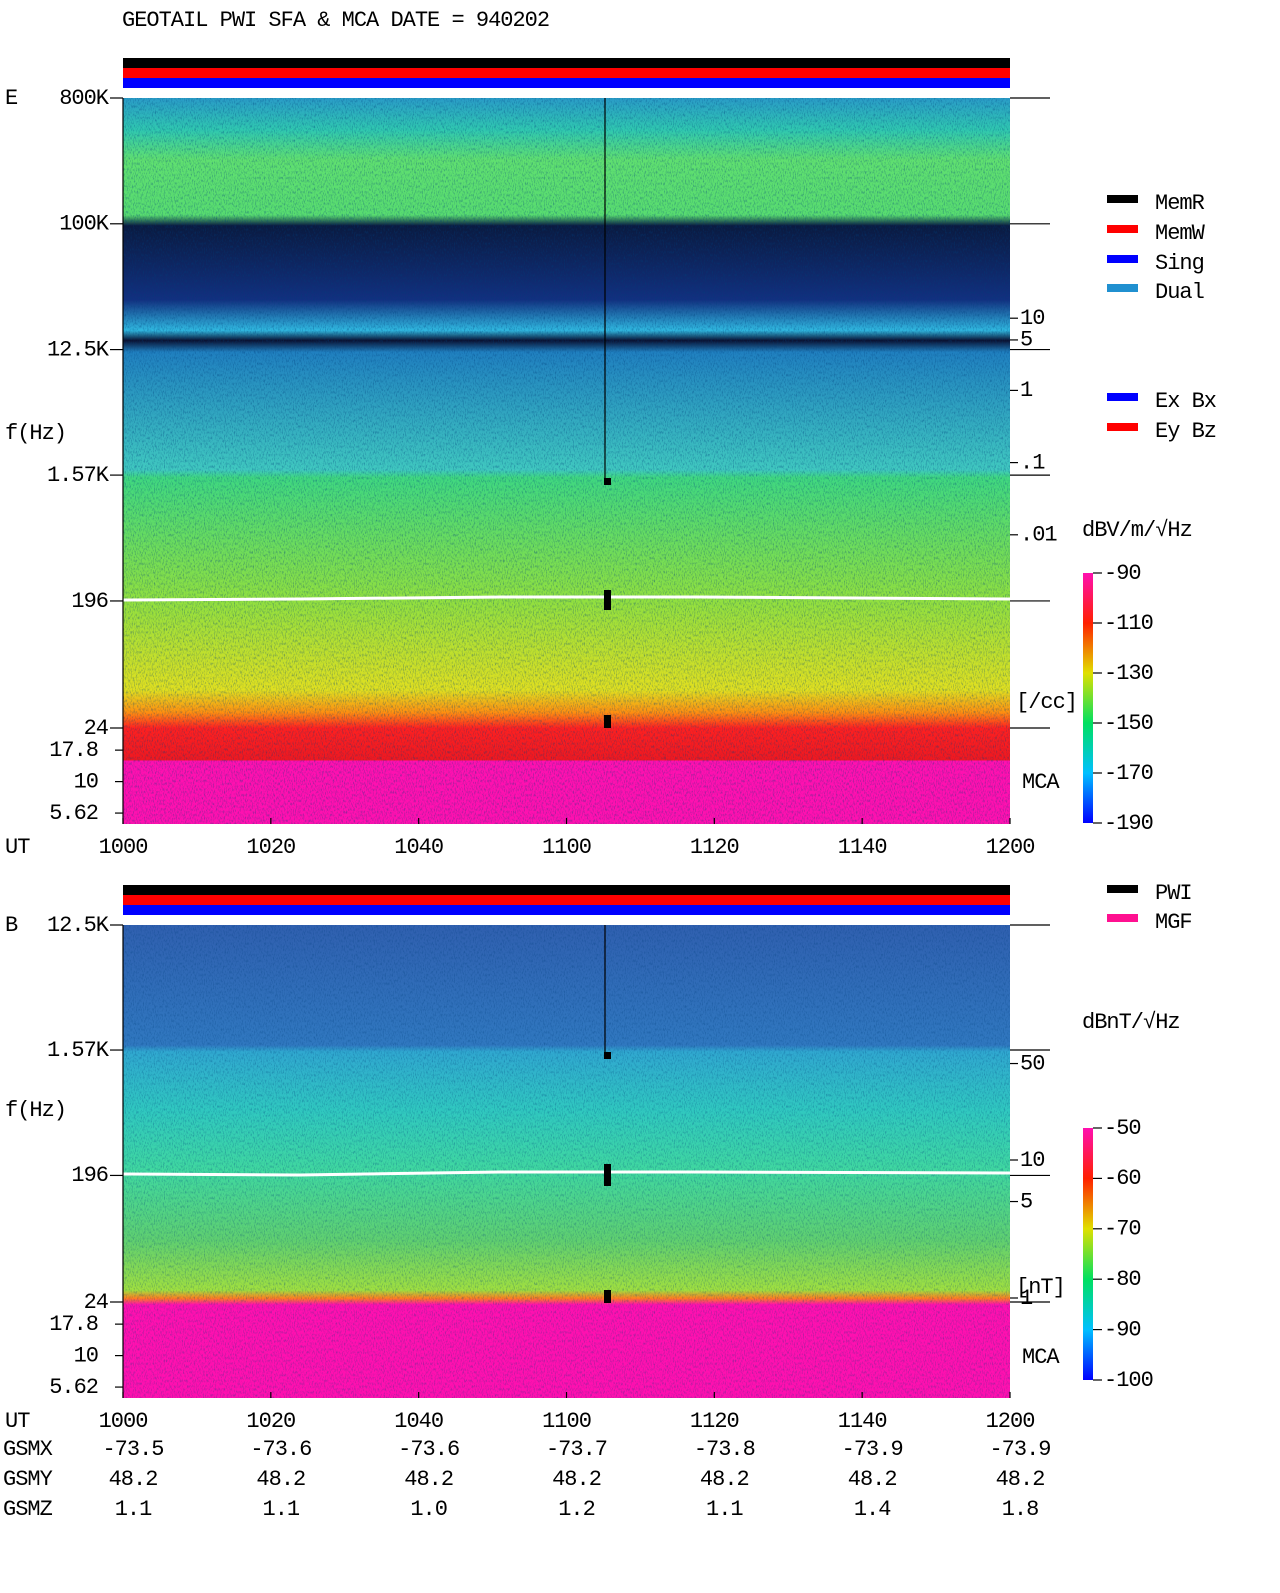  Describe the element at coordinates (576, 1449) in the screenshot. I see `orbit-value: -73.7` at that location.